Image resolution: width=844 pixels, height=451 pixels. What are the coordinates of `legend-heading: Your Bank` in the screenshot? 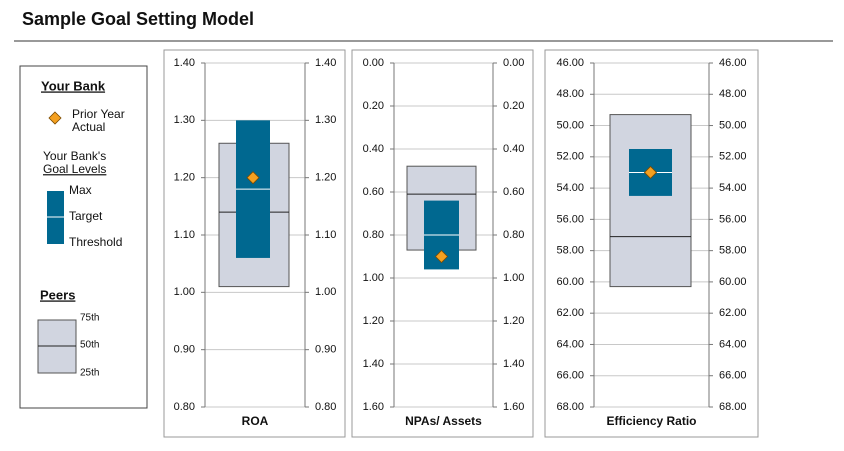 It's located at (73, 85).